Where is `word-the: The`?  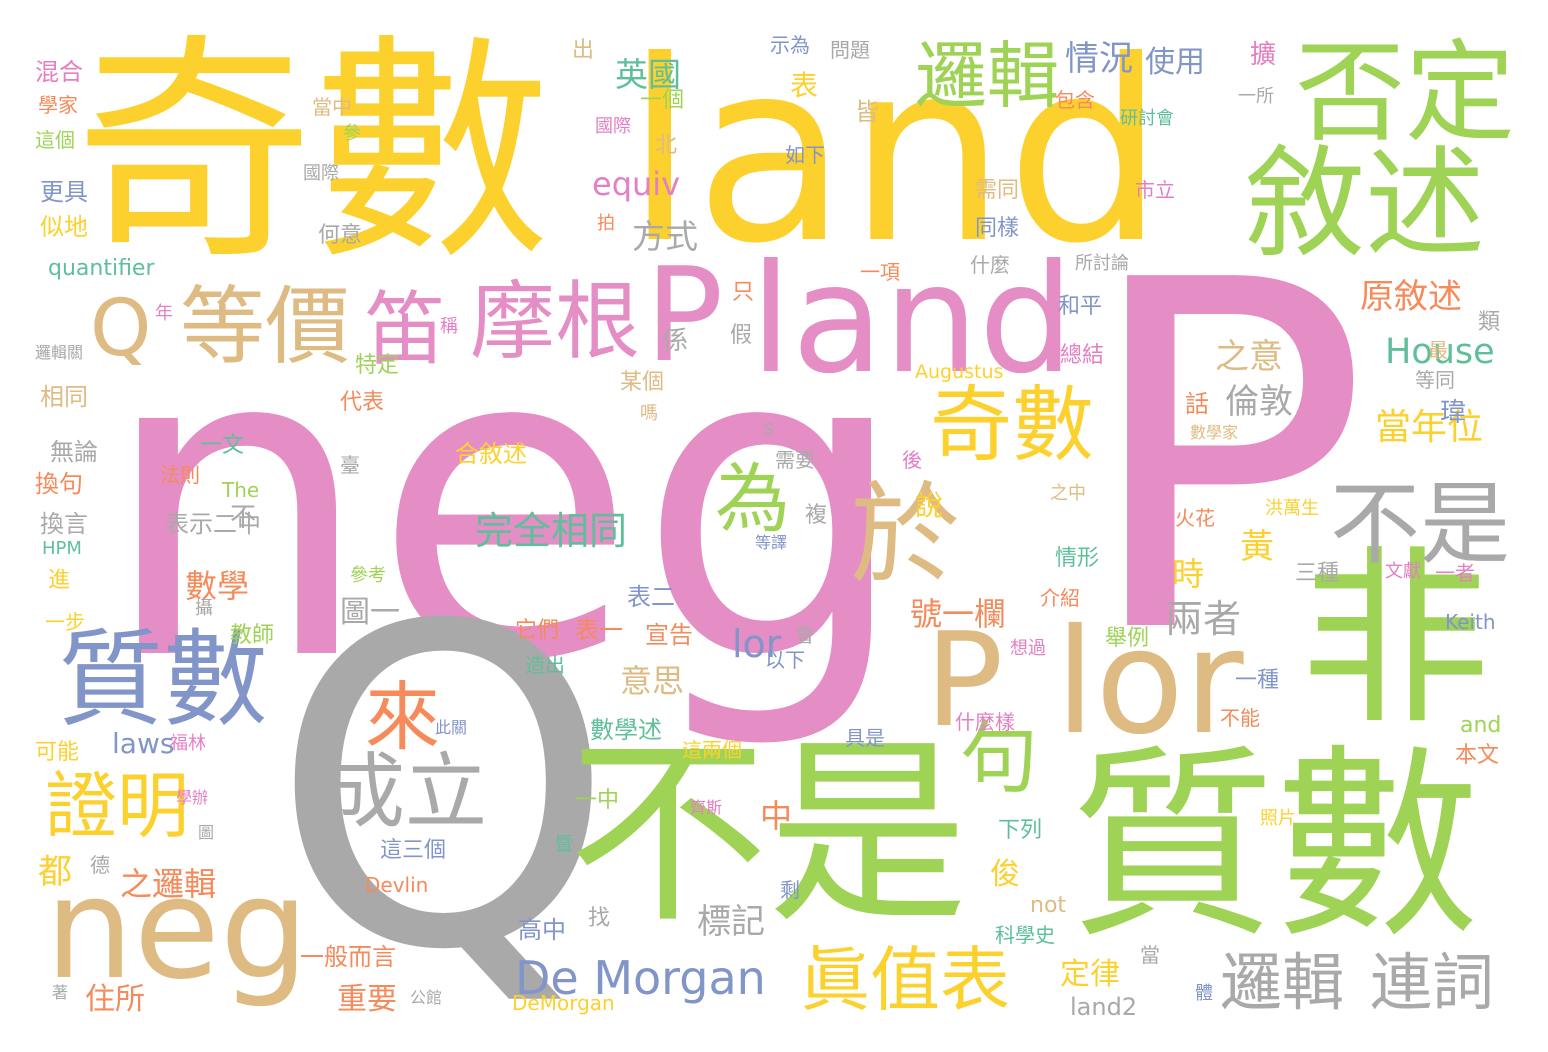
word-the: The is located at coordinates (241, 490).